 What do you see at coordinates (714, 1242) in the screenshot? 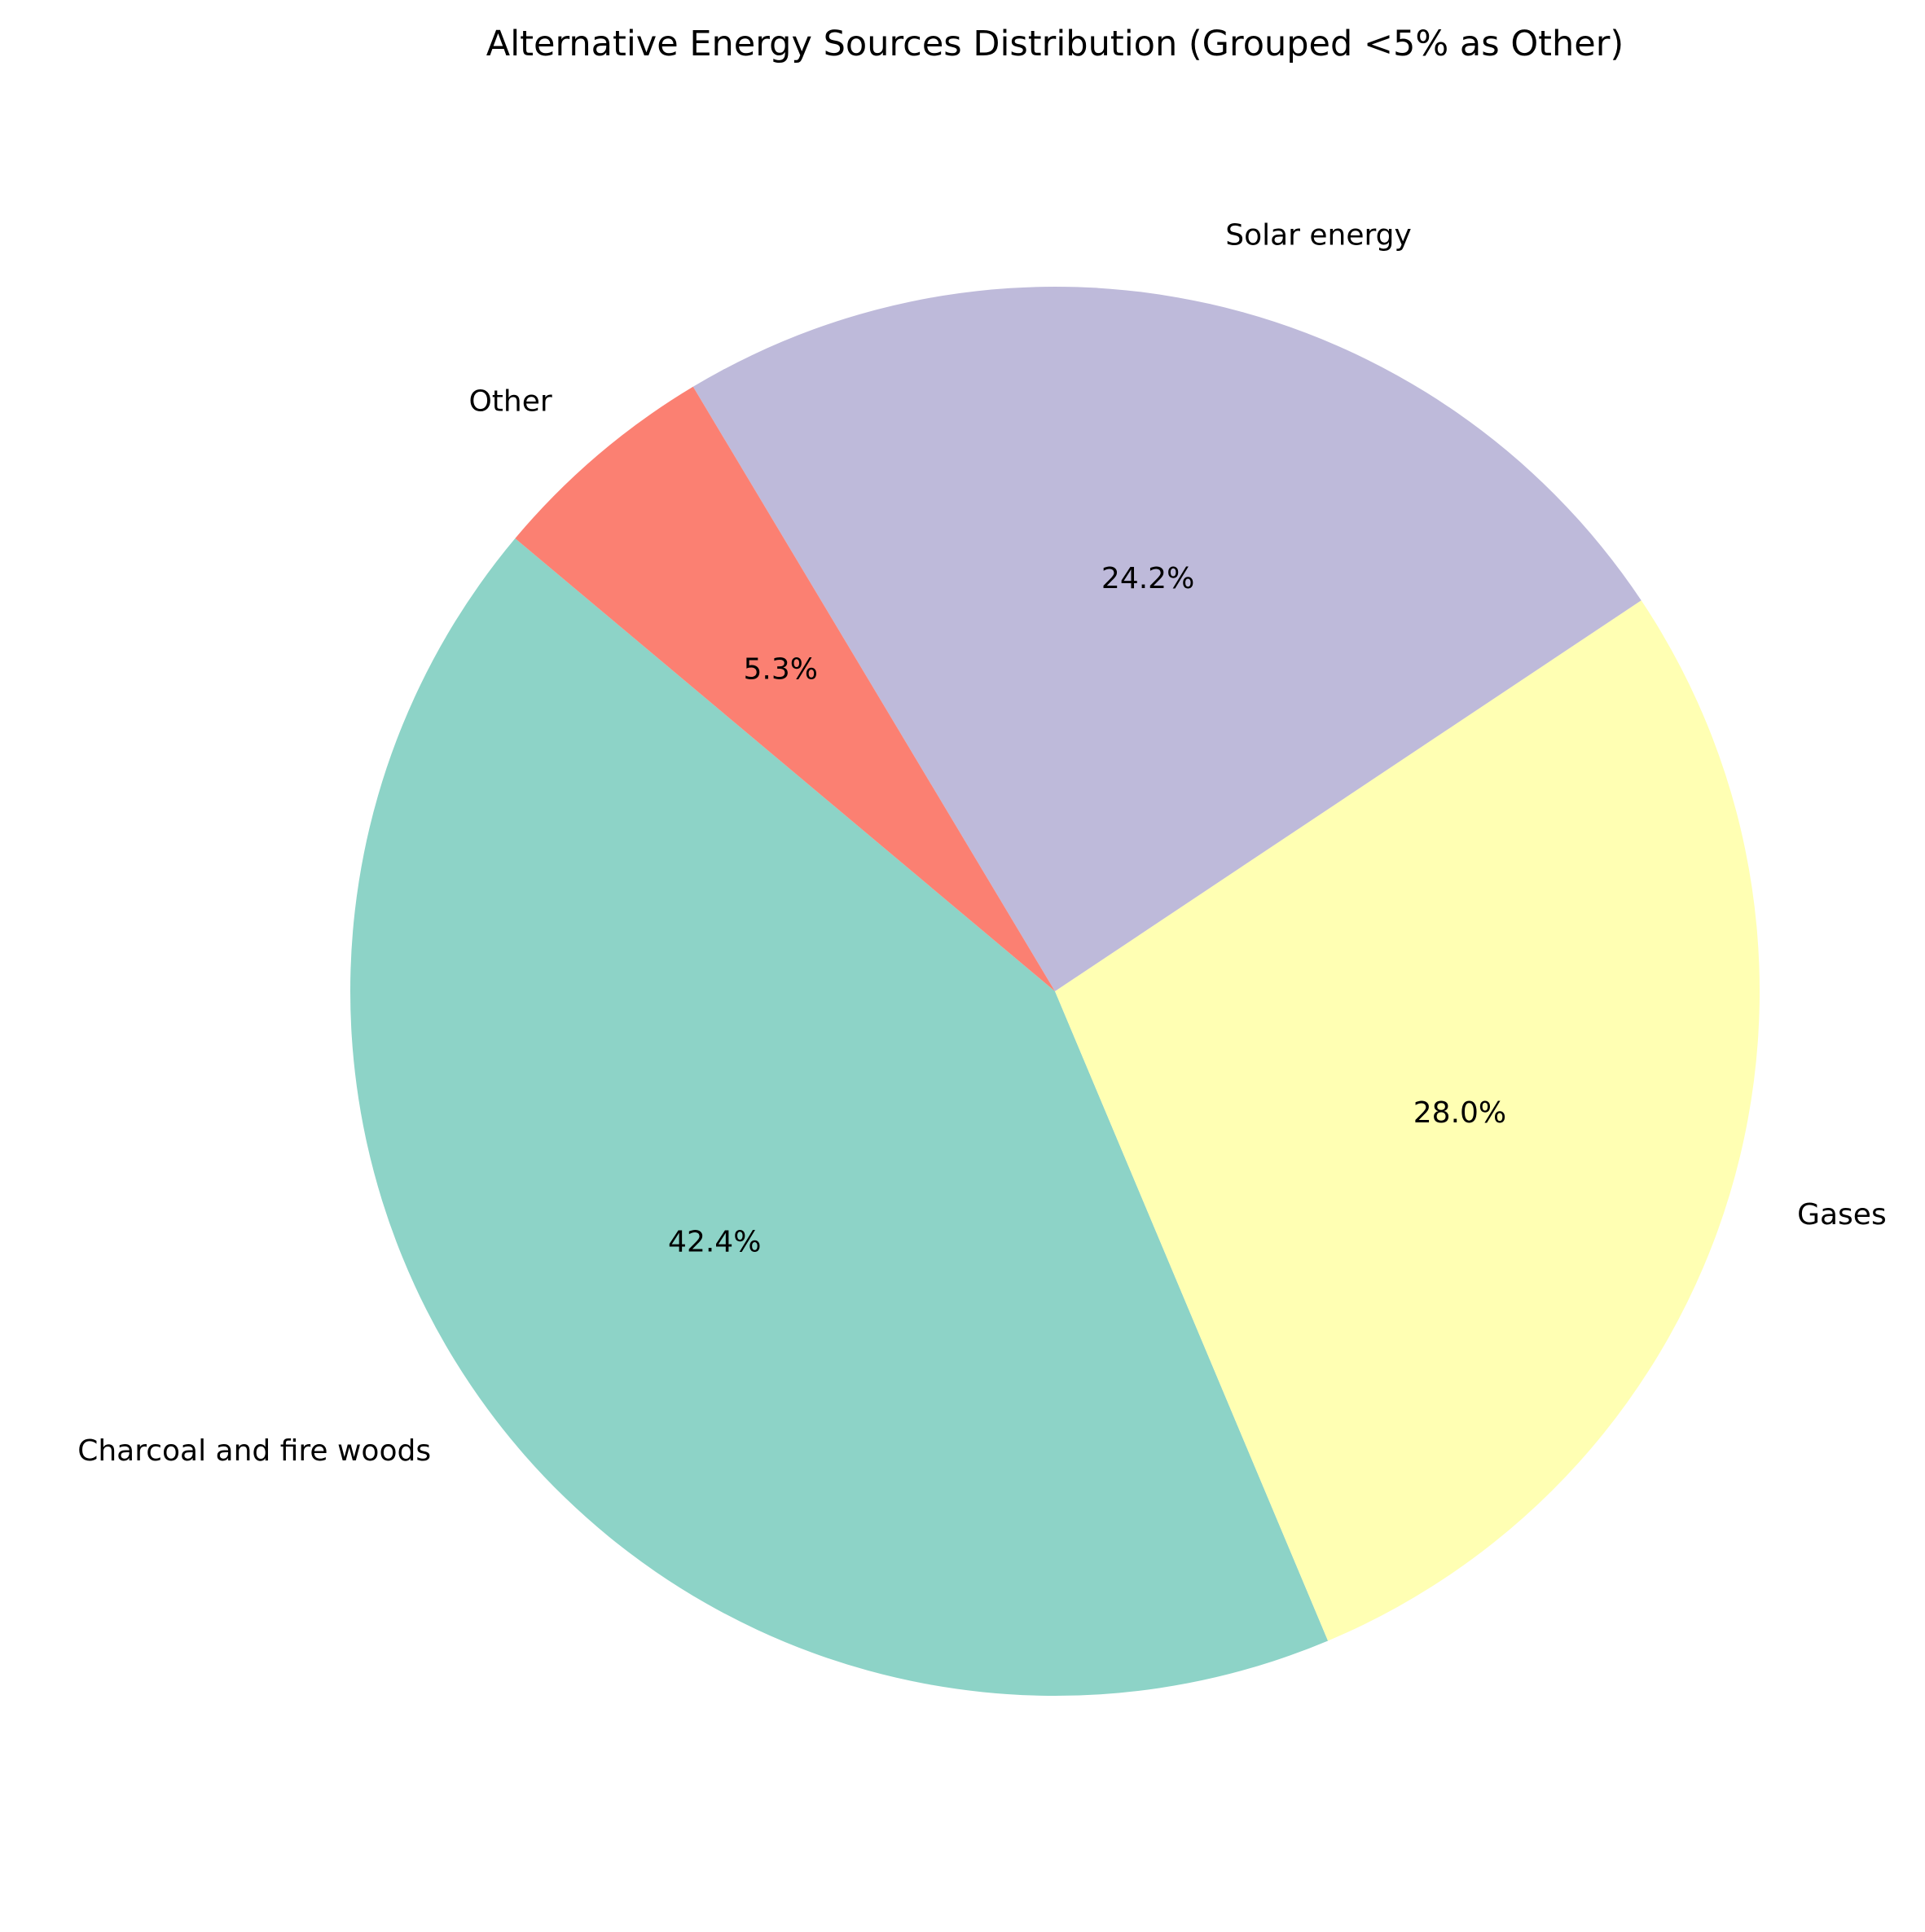
I see `pct-label-charcoal-and-fire-woods: 42.4%` at bounding box center [714, 1242].